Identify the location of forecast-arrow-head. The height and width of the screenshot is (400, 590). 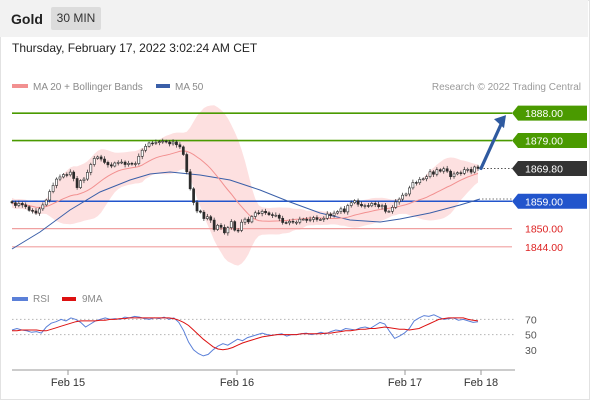
(500, 122).